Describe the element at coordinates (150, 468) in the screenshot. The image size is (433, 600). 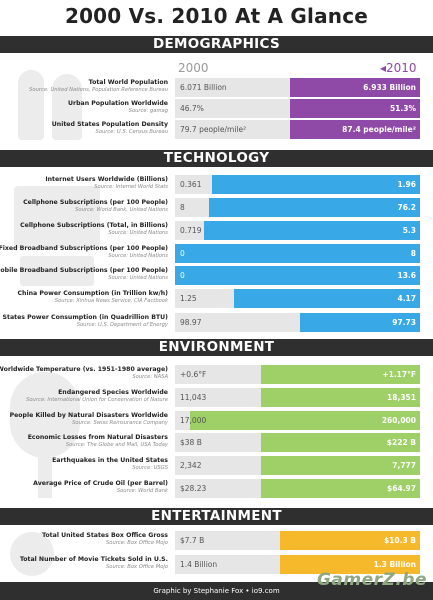
I see `stat-source: Source: USGS` at that location.